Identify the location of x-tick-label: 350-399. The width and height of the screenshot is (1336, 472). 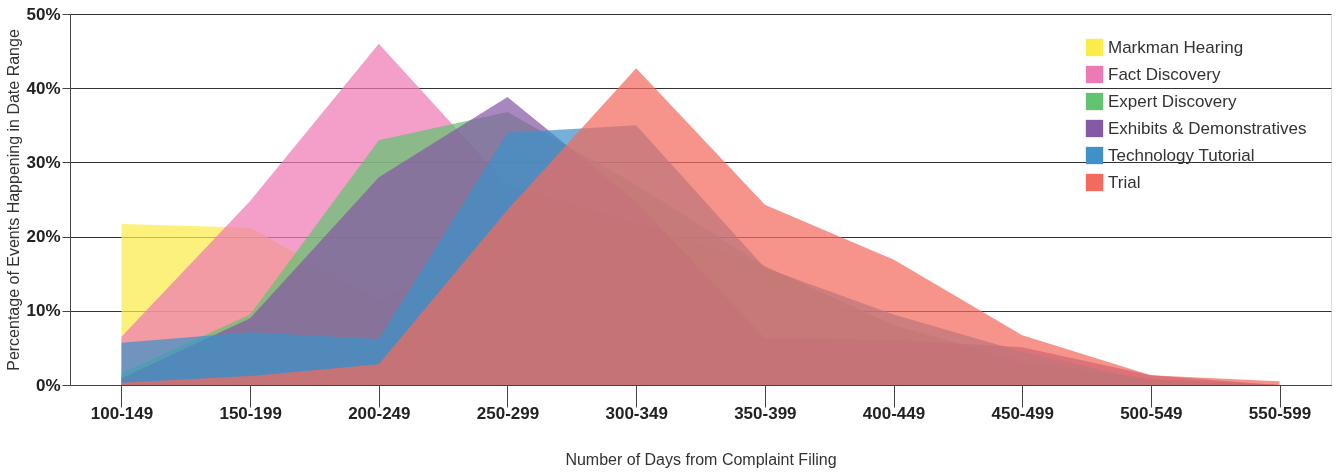
(765, 413).